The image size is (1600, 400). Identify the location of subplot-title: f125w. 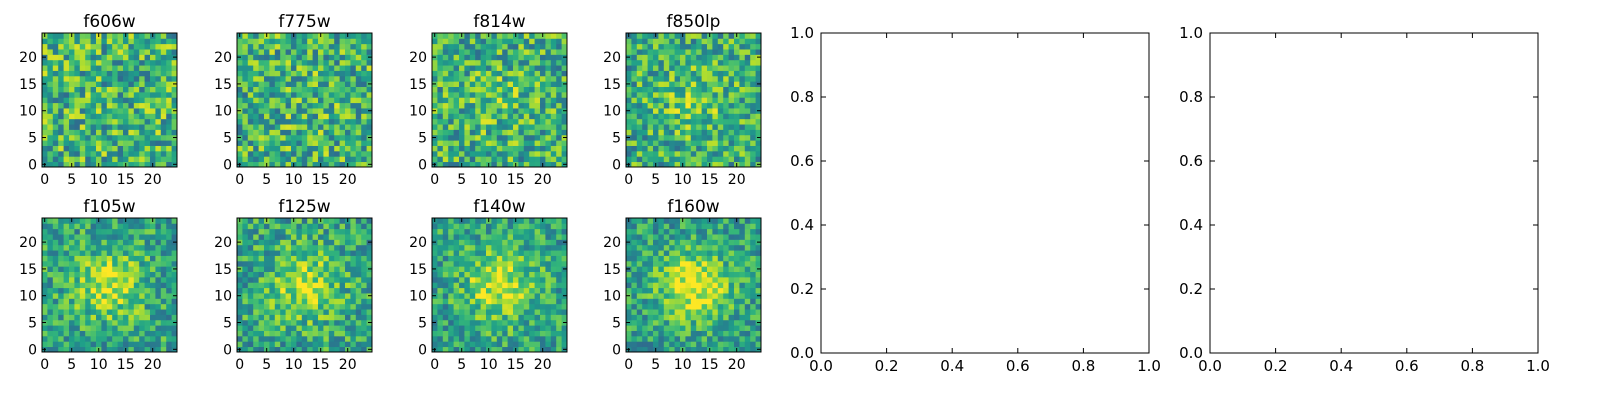
(304, 207).